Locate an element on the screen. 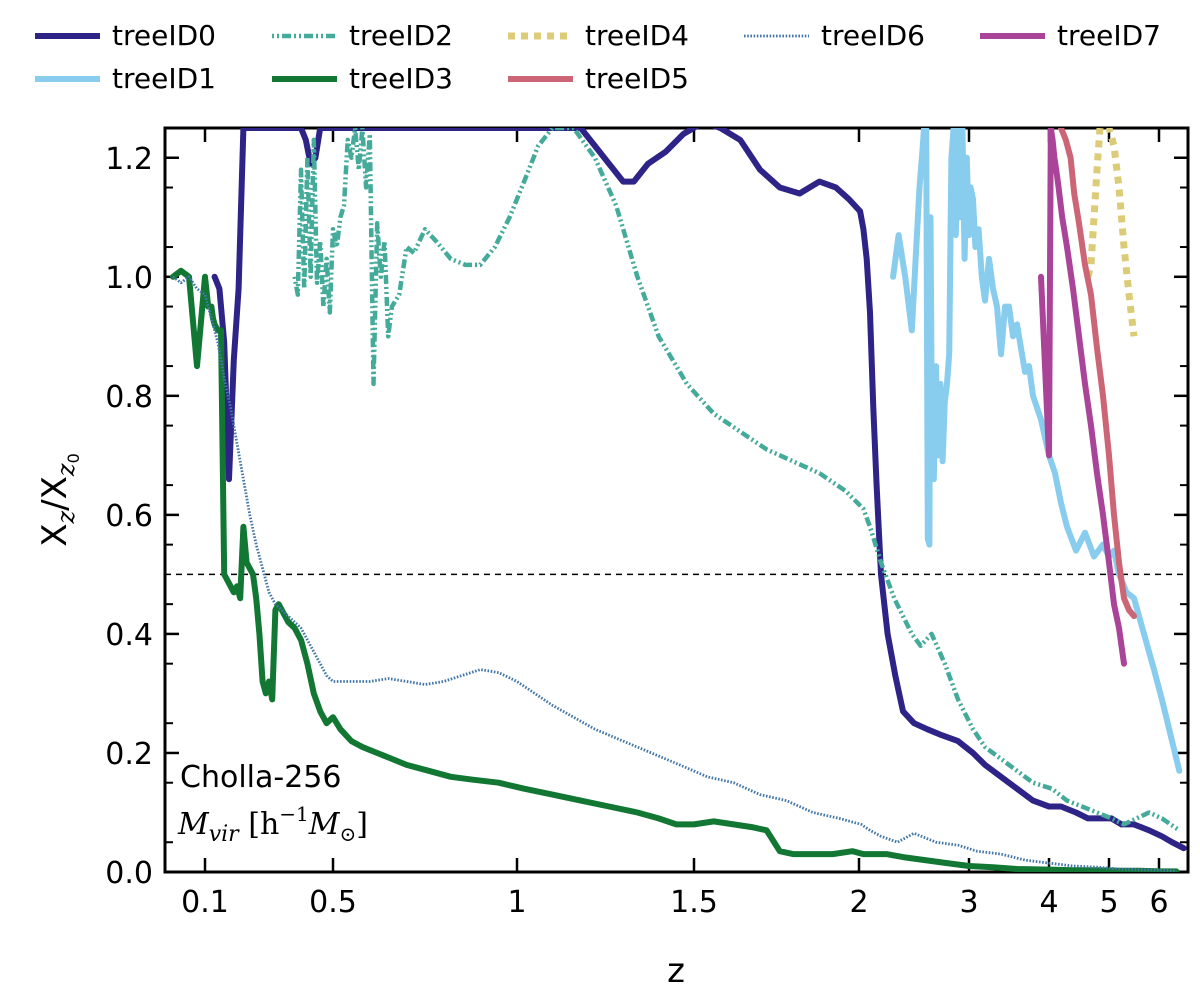  y-tick-label: 0.2 is located at coordinates (129, 754).